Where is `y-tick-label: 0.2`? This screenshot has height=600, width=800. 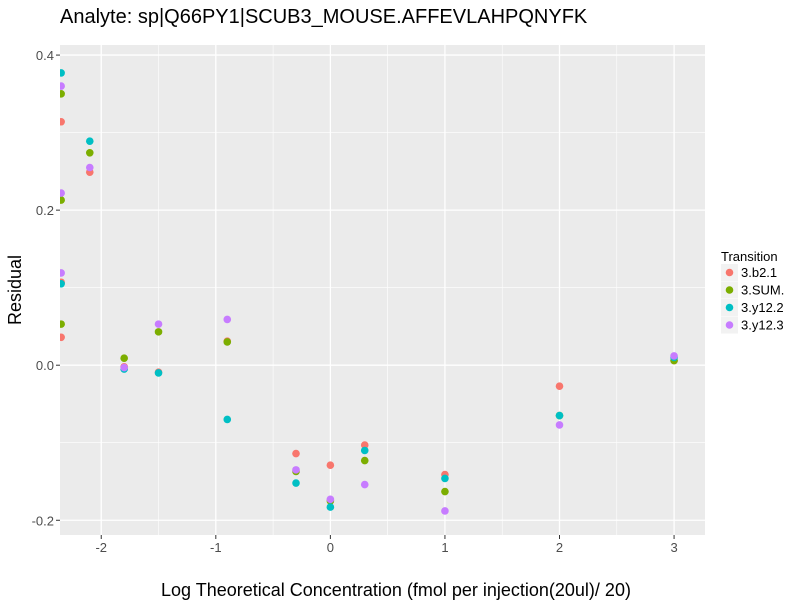 y-tick-label: 0.2 is located at coordinates (45, 210).